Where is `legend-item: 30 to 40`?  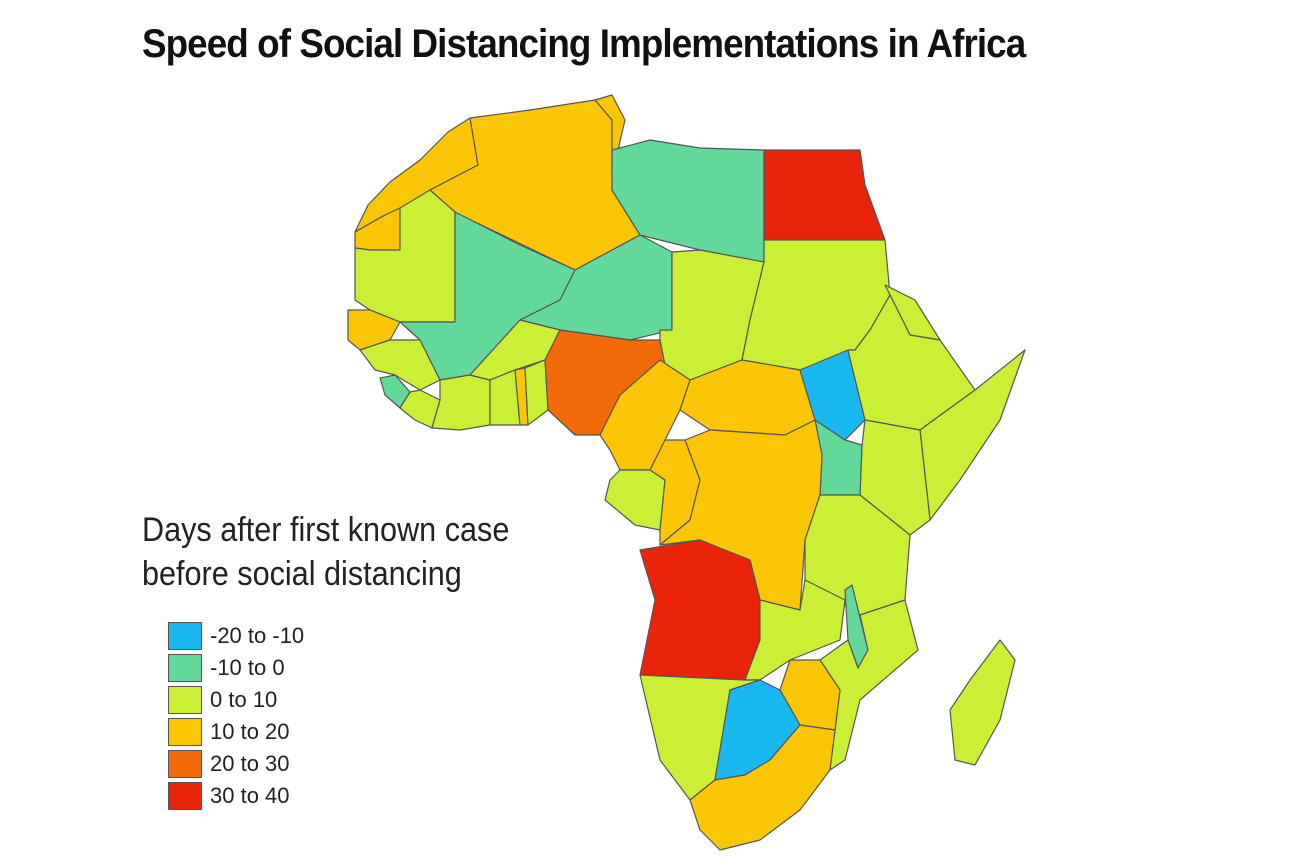 legend-item: 30 to 40 is located at coordinates (236, 796).